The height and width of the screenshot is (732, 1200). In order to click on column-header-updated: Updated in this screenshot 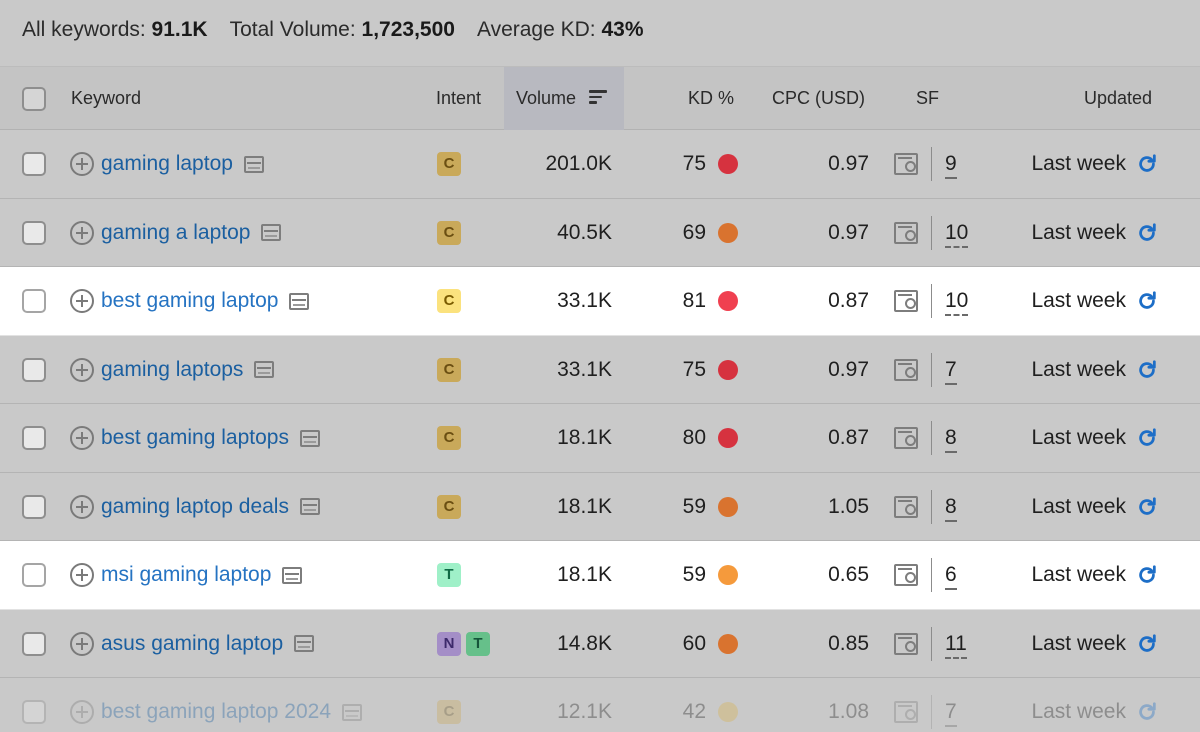, I will do `click(1118, 98)`.